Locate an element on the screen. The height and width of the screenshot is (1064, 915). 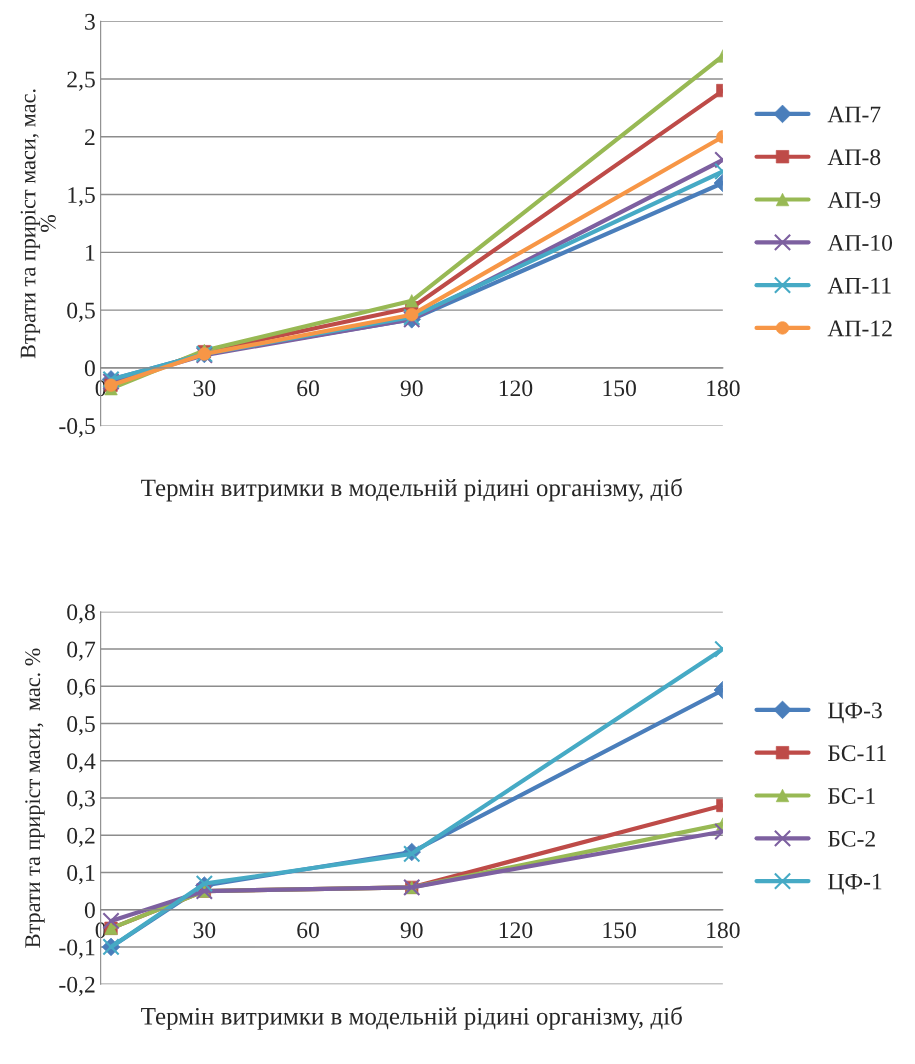
y-tick-label: -0,2 is located at coordinates (77, 986).